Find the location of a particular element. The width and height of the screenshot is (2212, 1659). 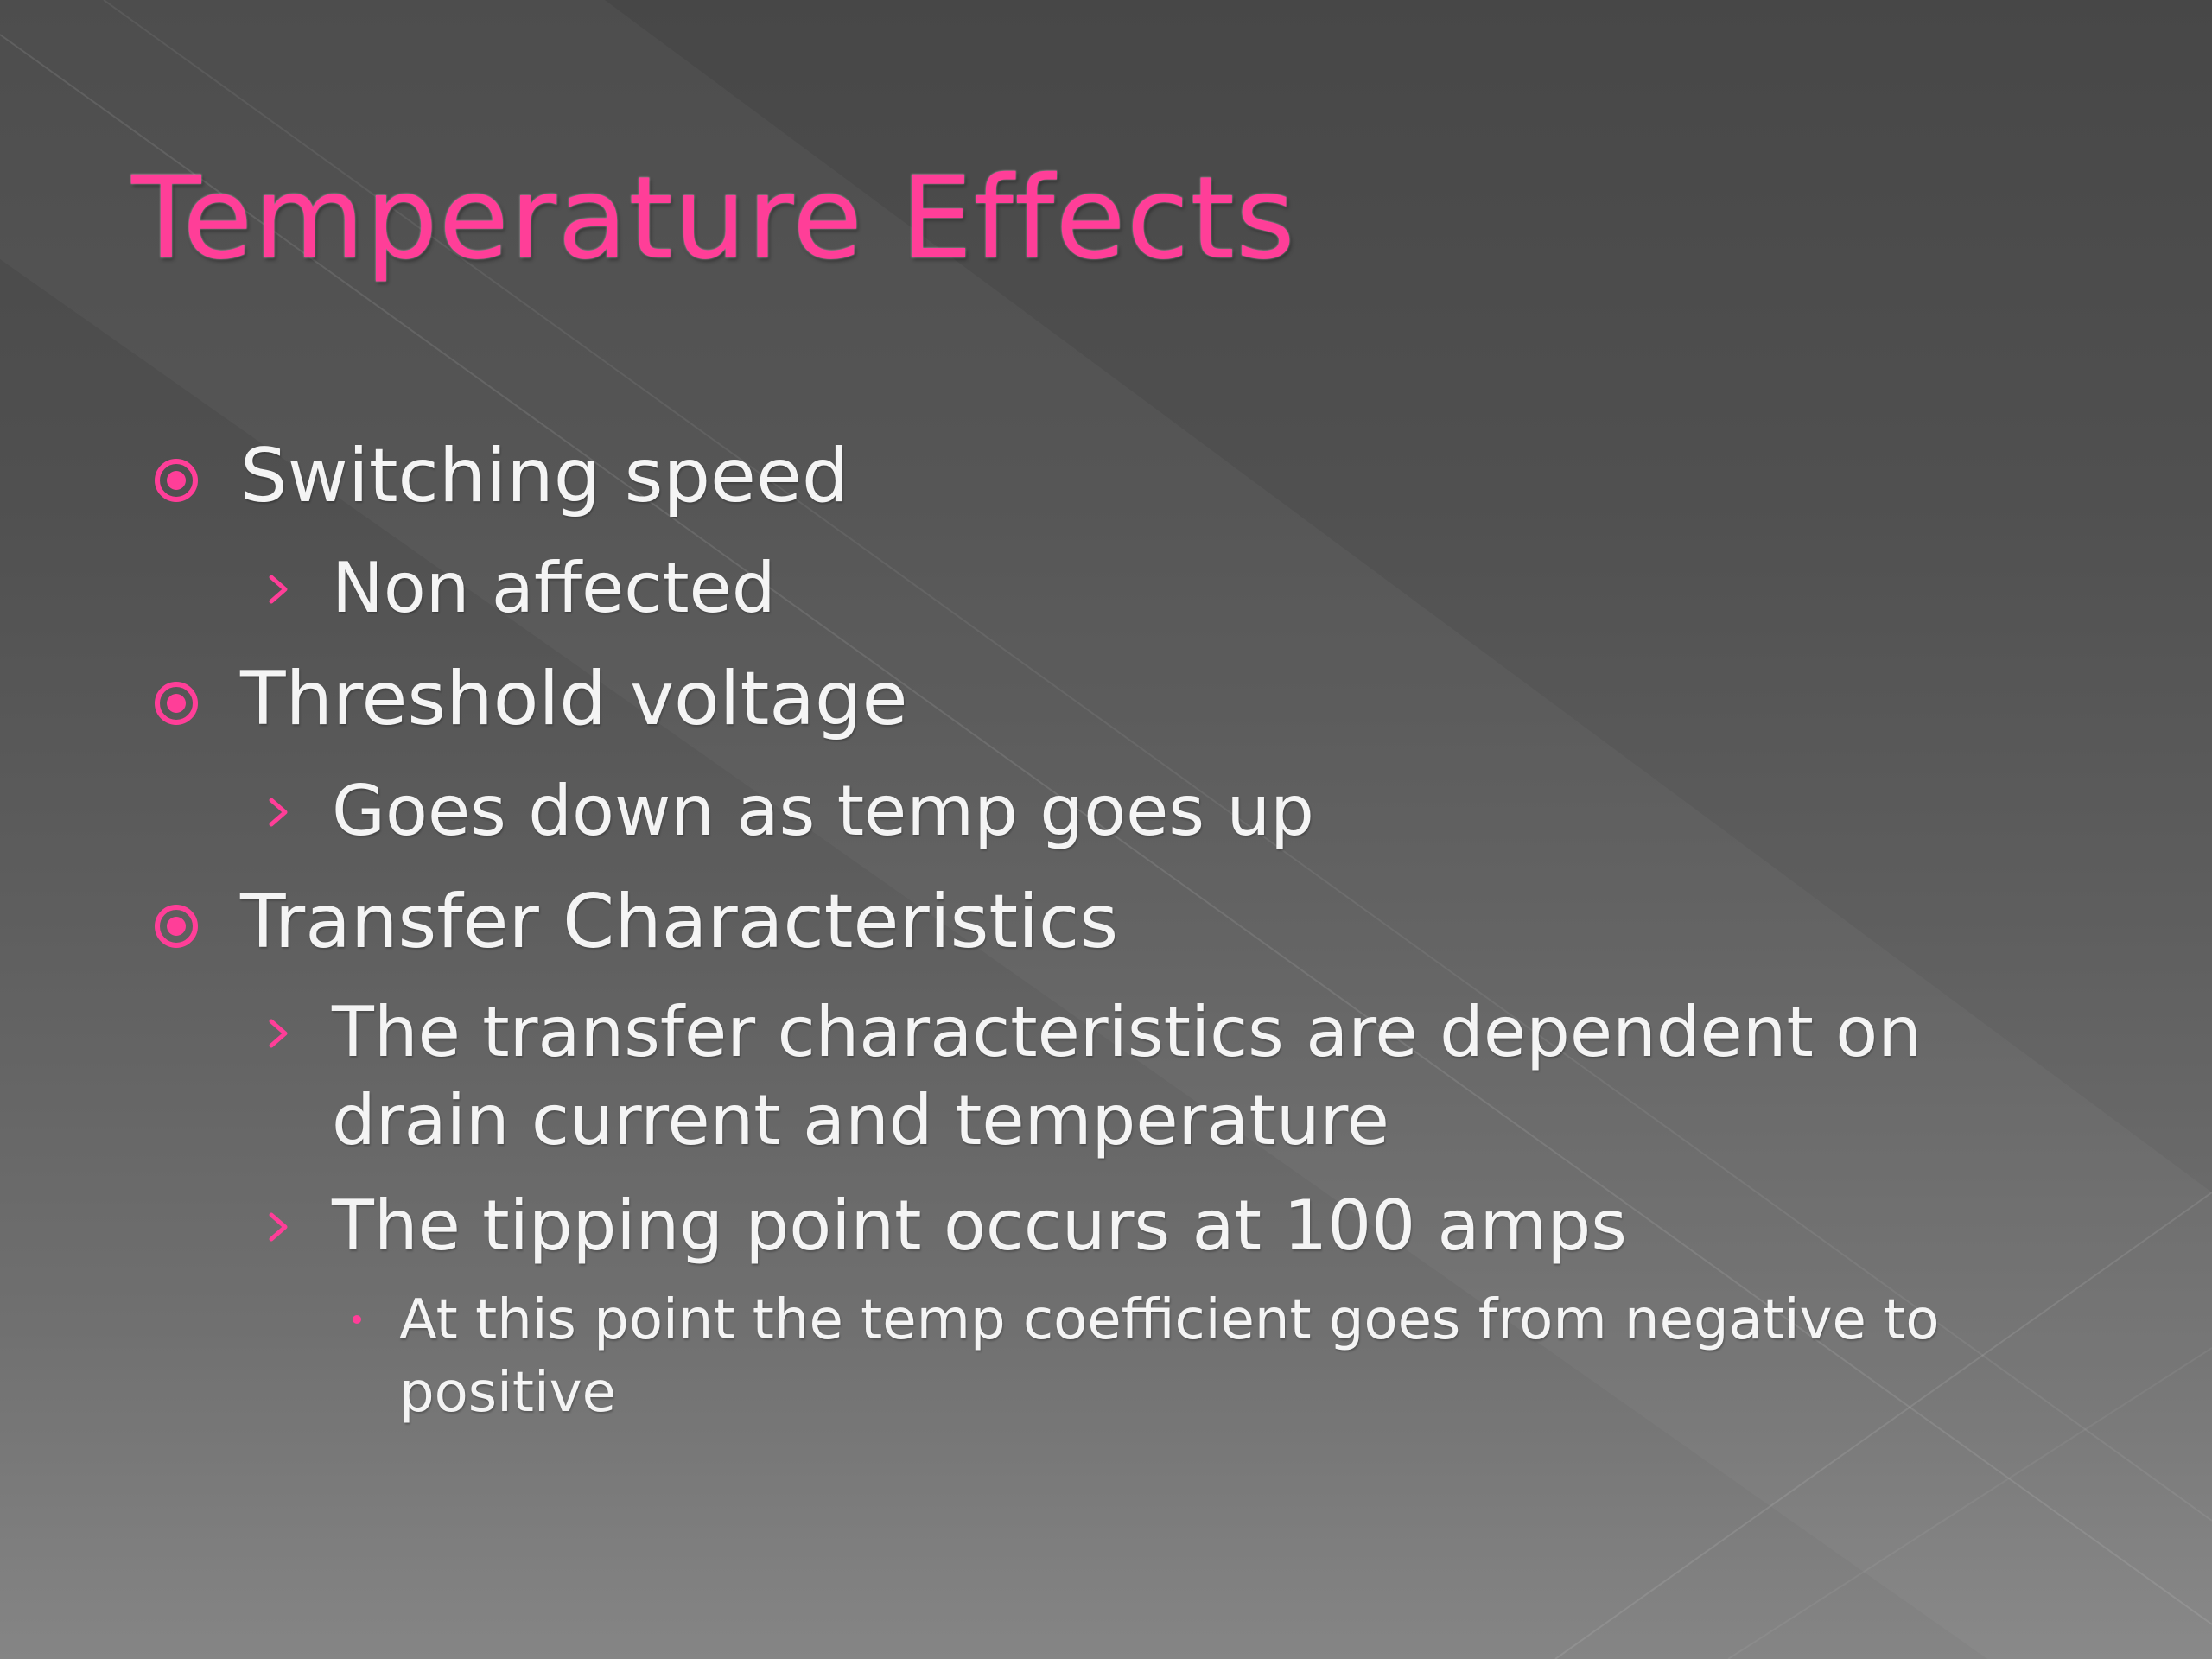

bullet-item-switching-speed: Switching speed is located at coordinates (544, 476).